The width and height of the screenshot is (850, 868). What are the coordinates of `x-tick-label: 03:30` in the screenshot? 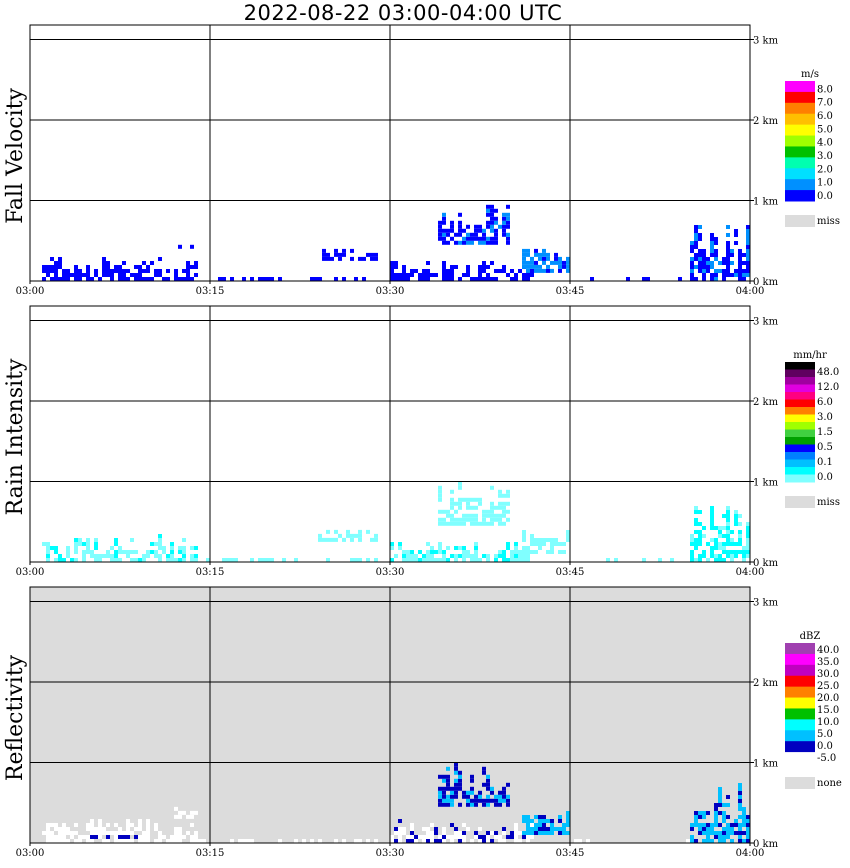 It's located at (390, 853).